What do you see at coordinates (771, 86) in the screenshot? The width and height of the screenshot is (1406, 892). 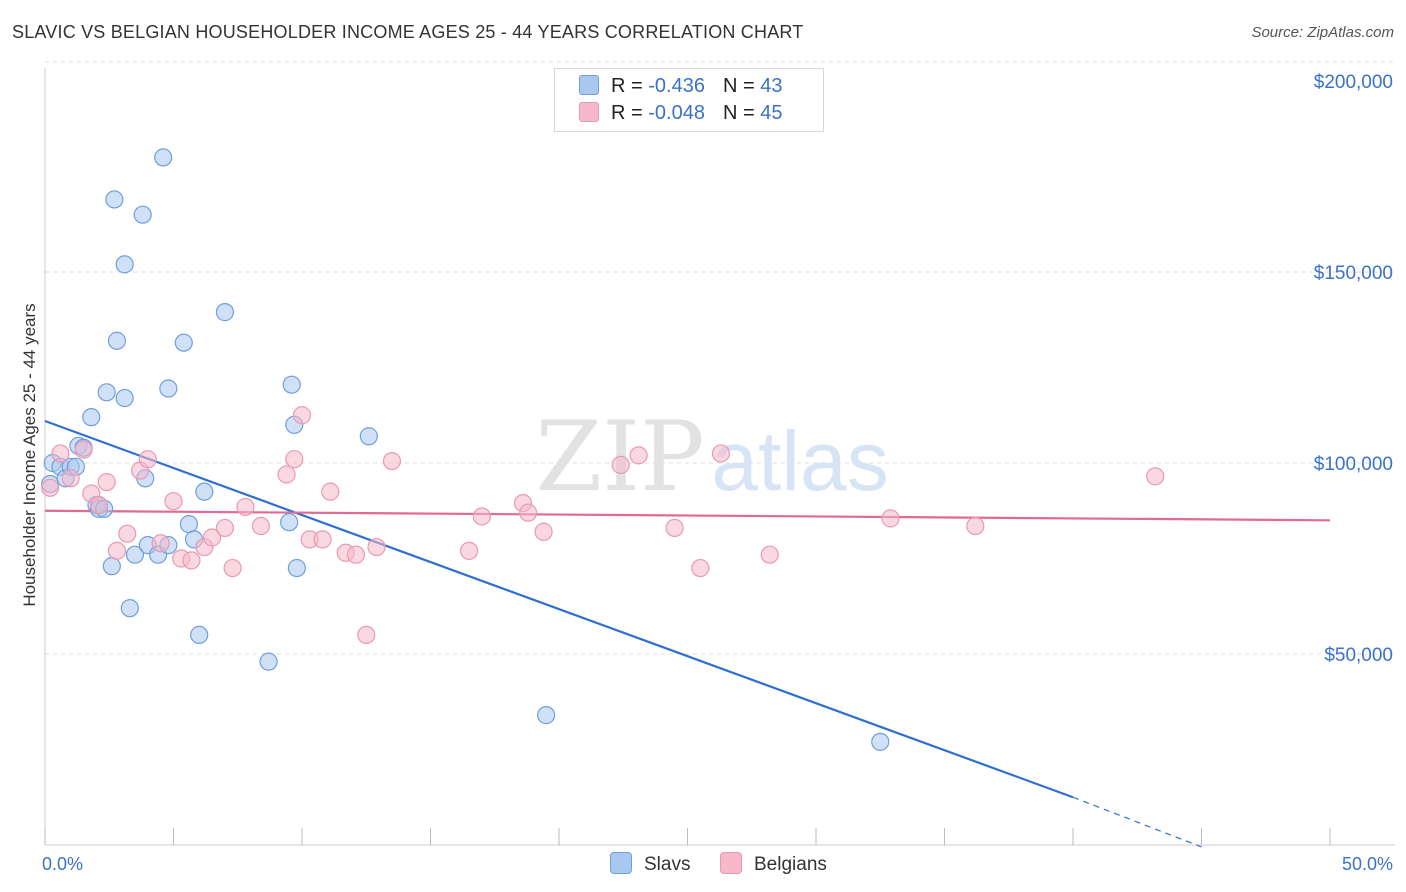 I see `legend-n-value: 43` at bounding box center [771, 86].